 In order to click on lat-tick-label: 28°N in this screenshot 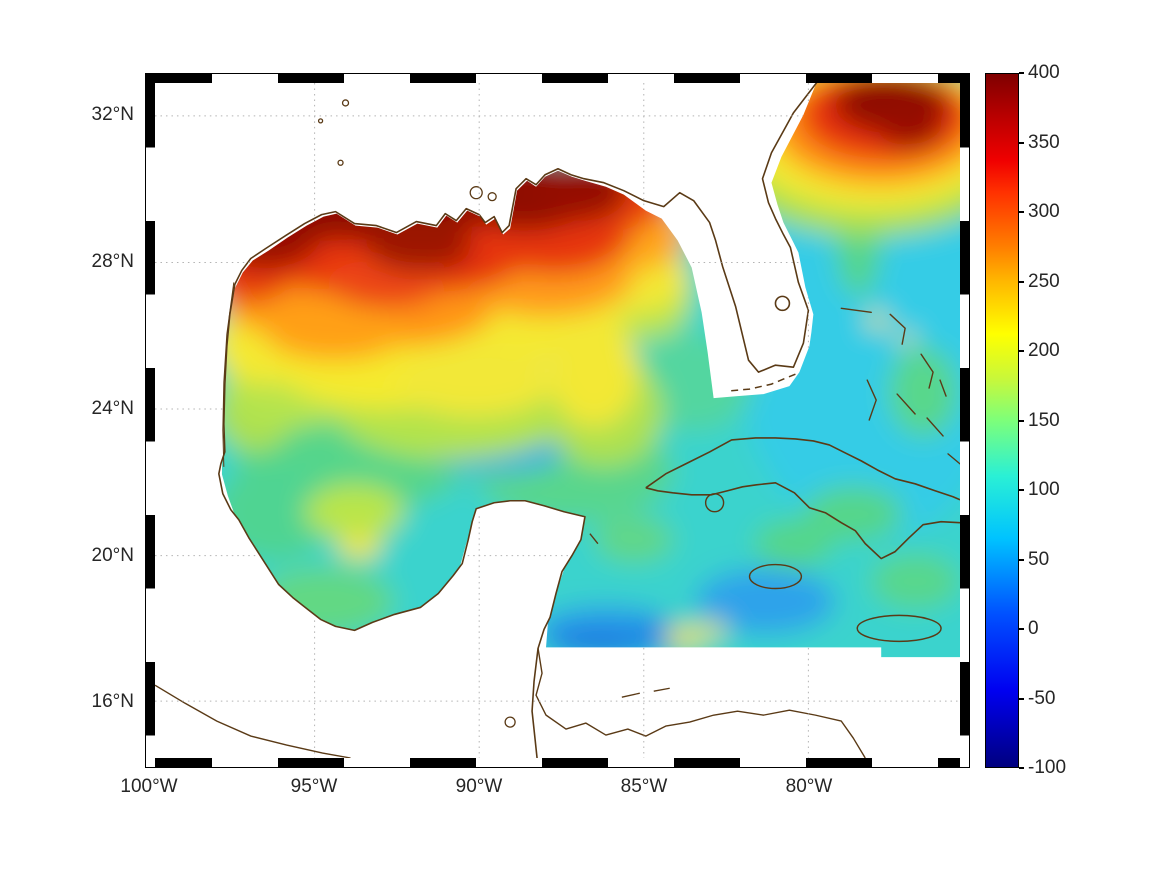, I will do `click(112, 261)`.